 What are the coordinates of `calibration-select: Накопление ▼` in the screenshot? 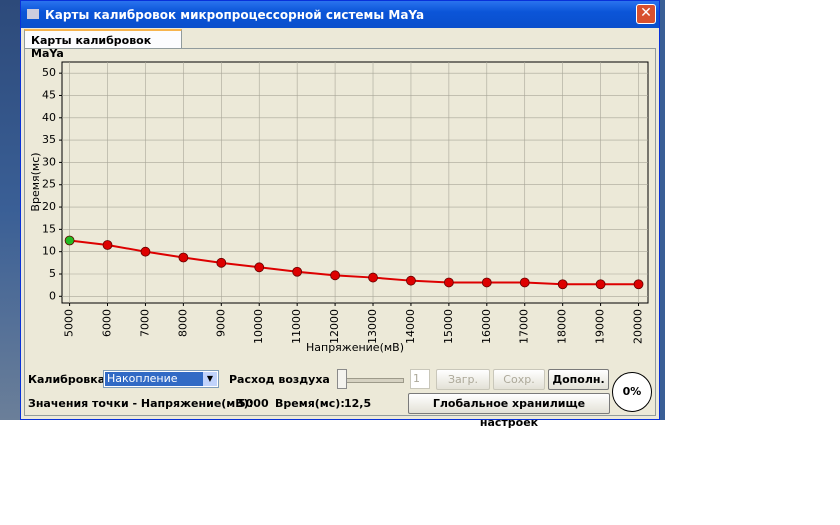 It's located at (161, 379).